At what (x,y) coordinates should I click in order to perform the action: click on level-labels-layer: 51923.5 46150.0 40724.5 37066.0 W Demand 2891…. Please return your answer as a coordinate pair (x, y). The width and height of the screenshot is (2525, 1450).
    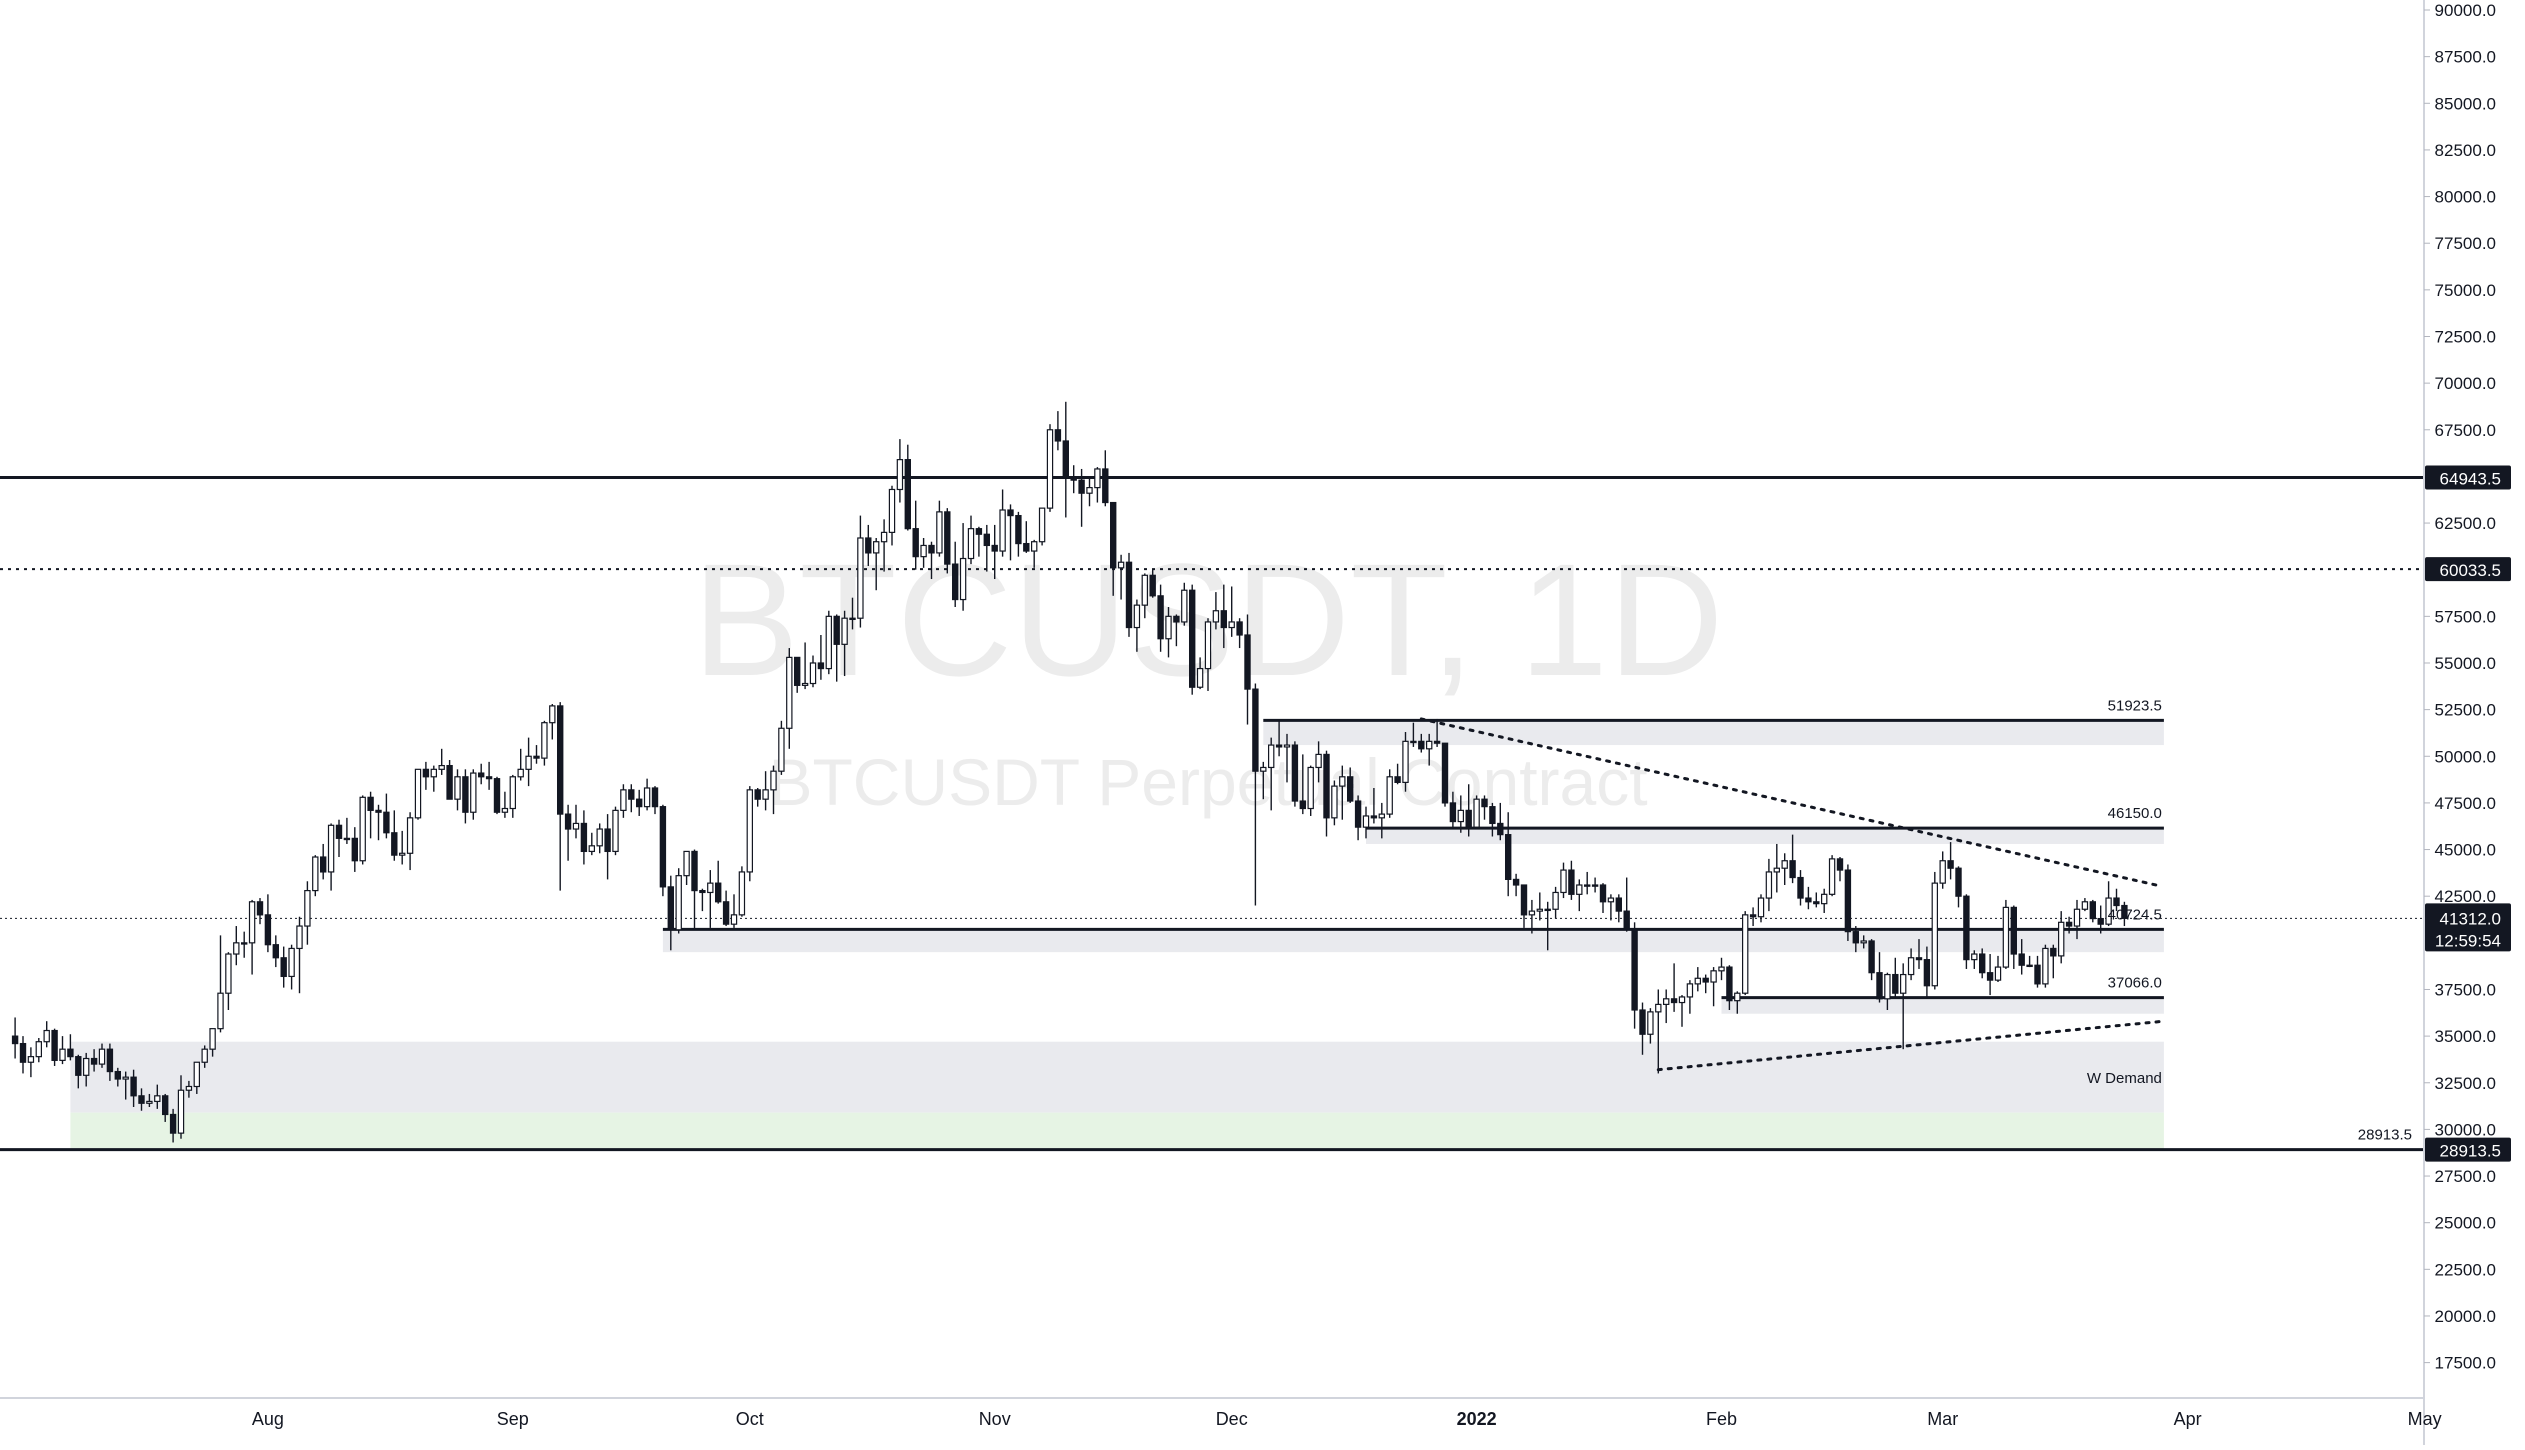
    Looking at the image, I should click on (2249, 920).